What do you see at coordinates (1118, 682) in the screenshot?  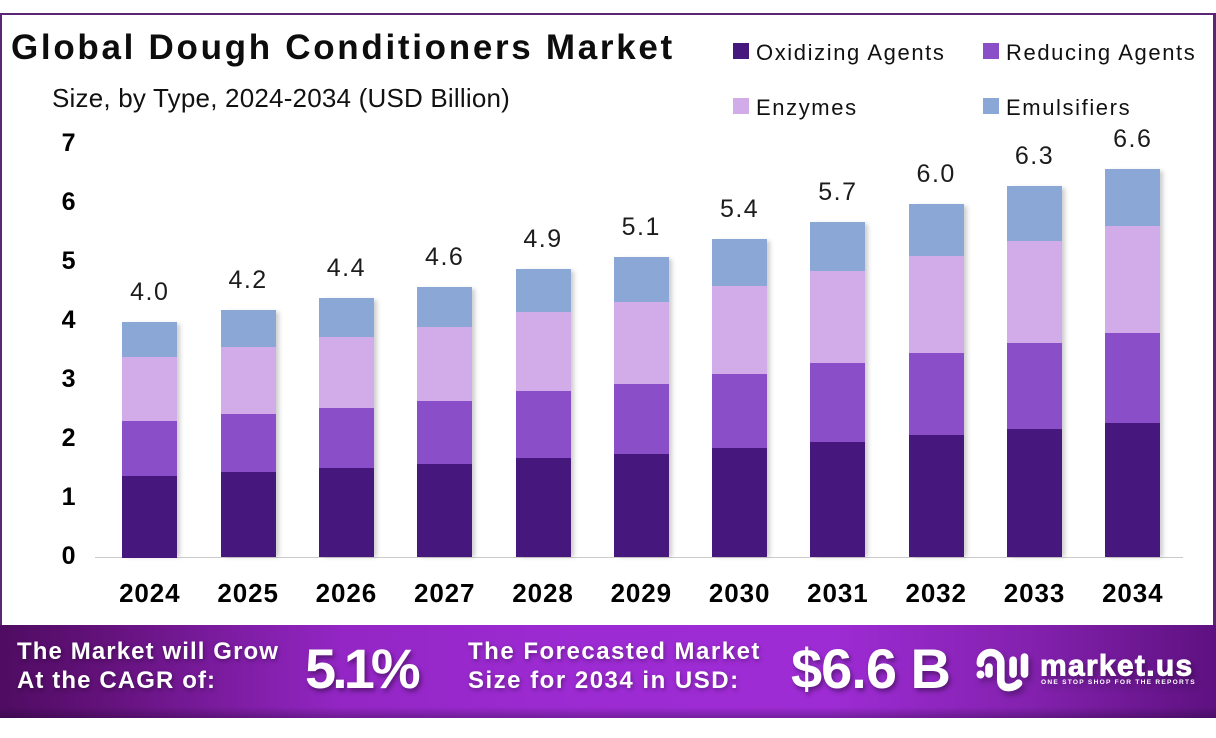 I see `svg-text: ONE STOP SHOP FOR THE REPORTS` at bounding box center [1118, 682].